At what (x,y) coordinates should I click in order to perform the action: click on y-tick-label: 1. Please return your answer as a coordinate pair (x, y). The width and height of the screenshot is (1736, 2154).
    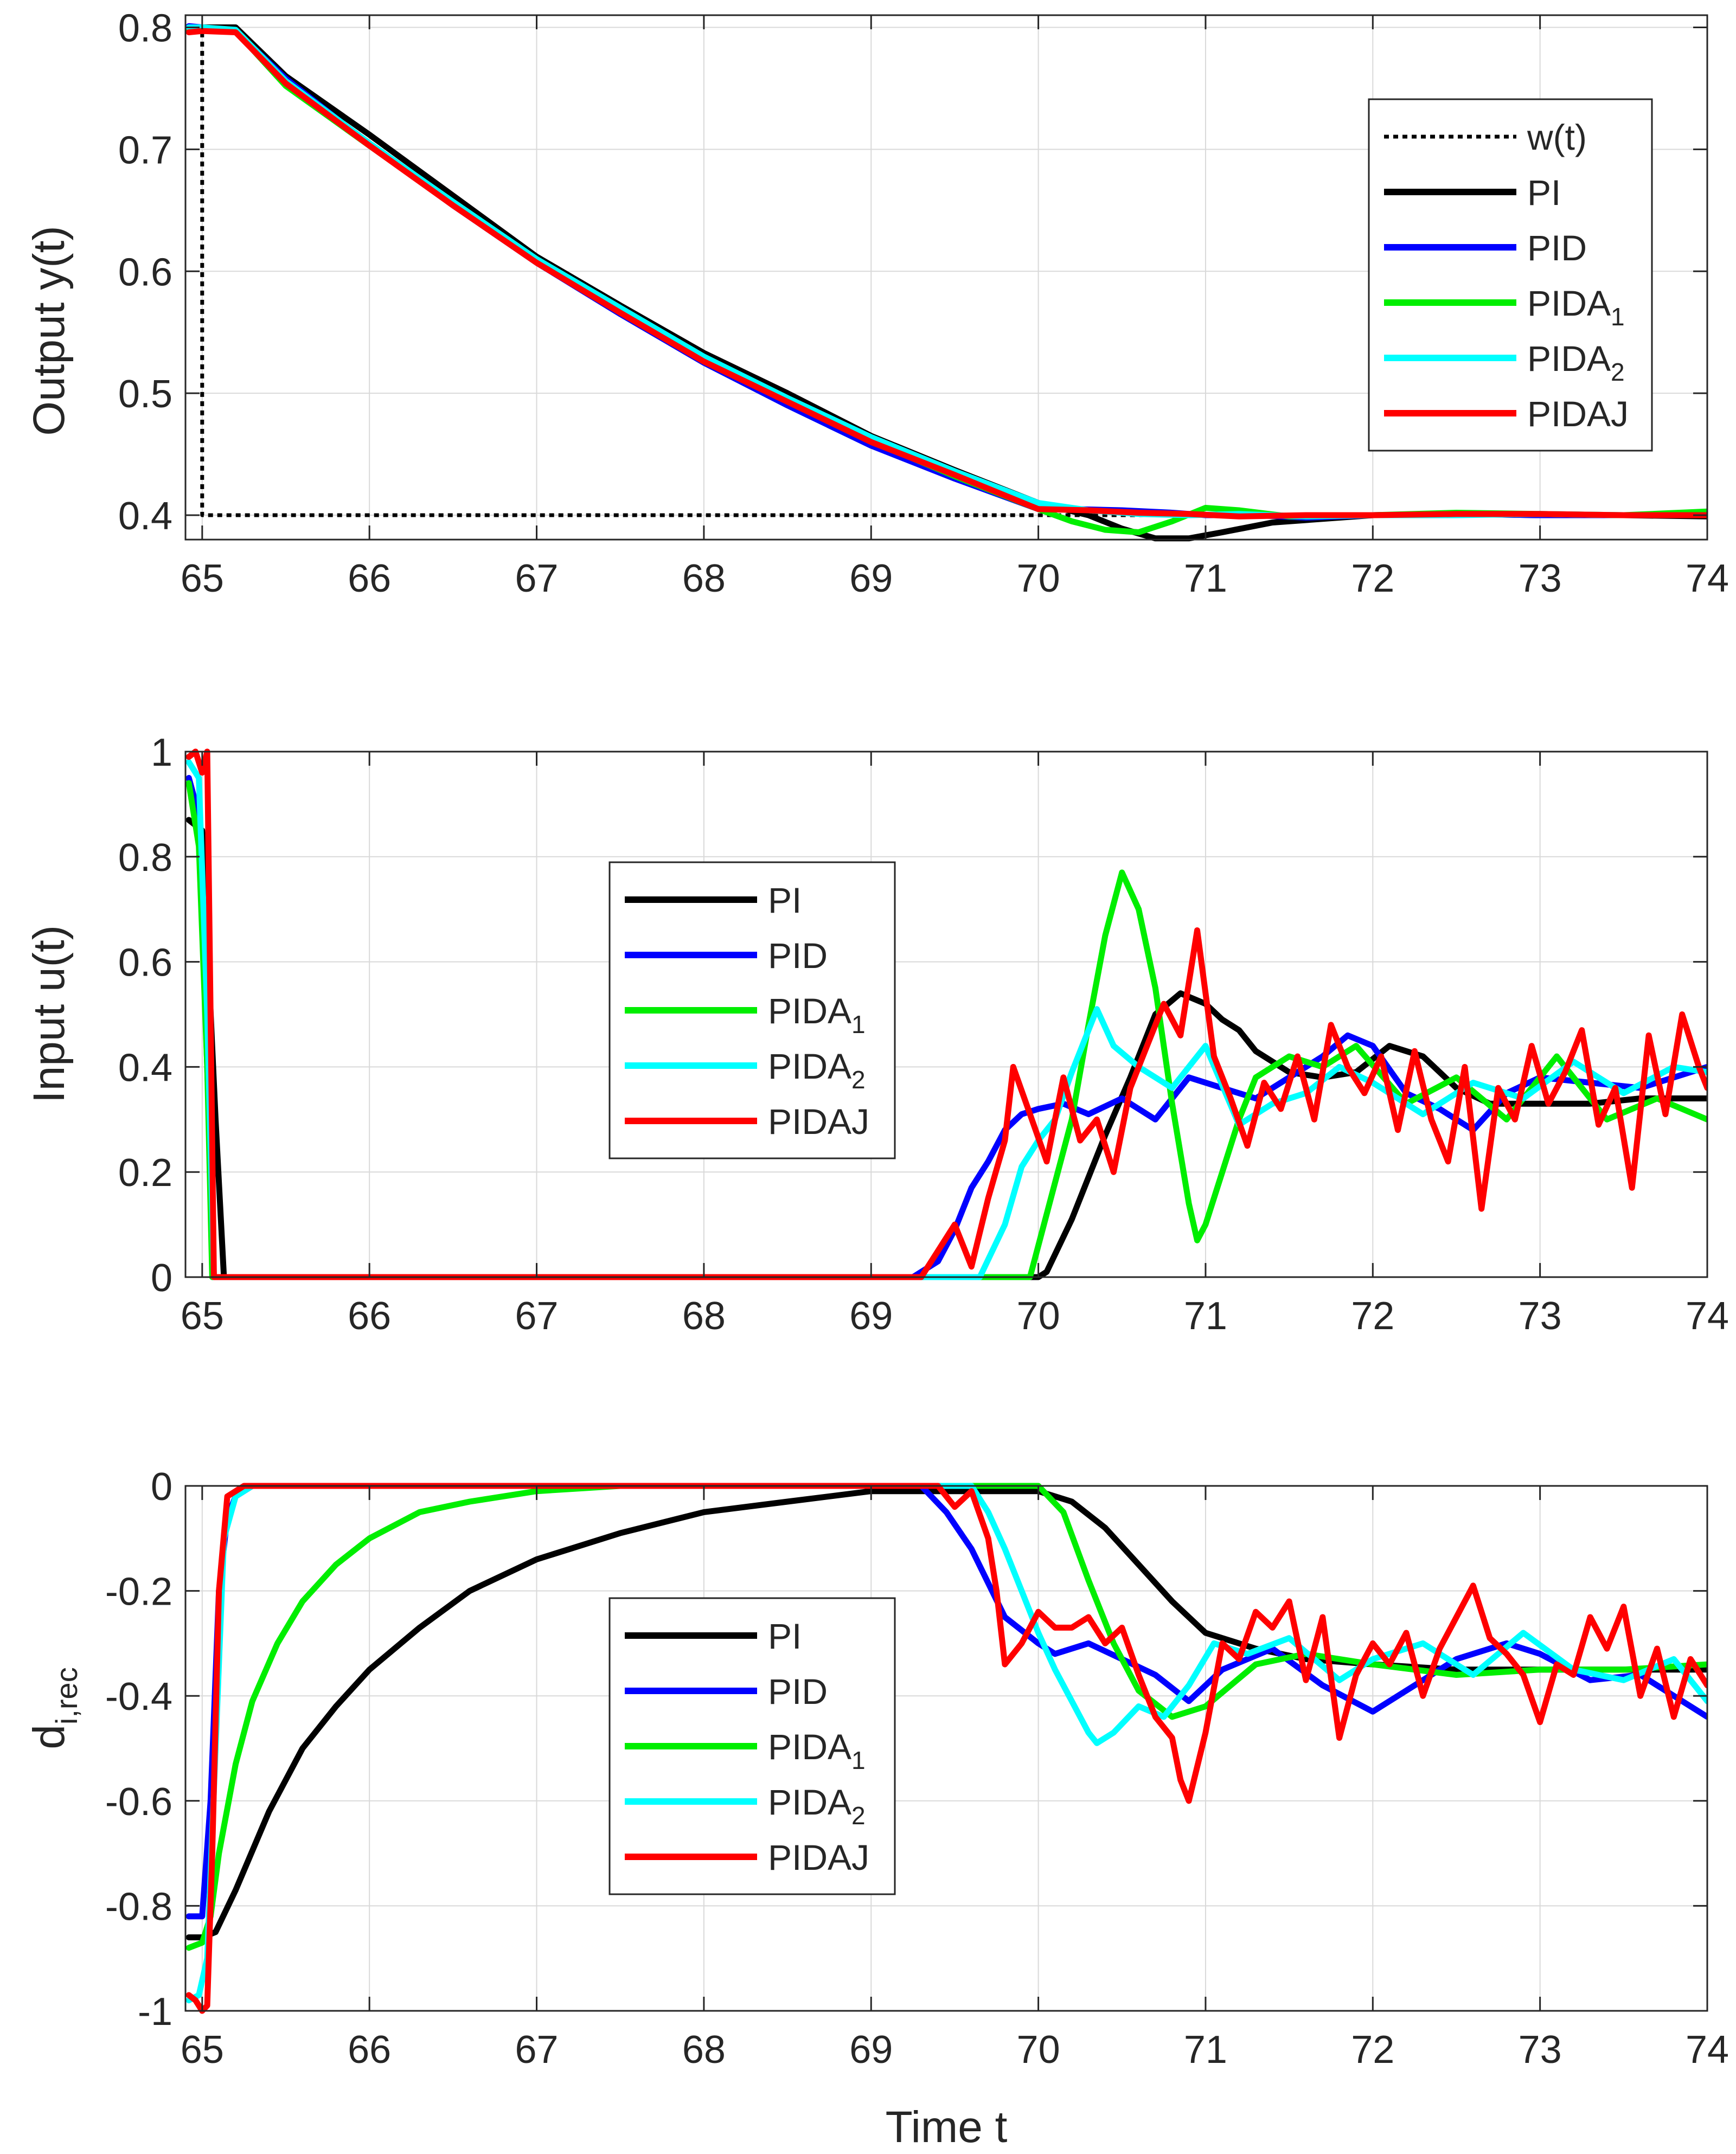
    Looking at the image, I should click on (161, 752).